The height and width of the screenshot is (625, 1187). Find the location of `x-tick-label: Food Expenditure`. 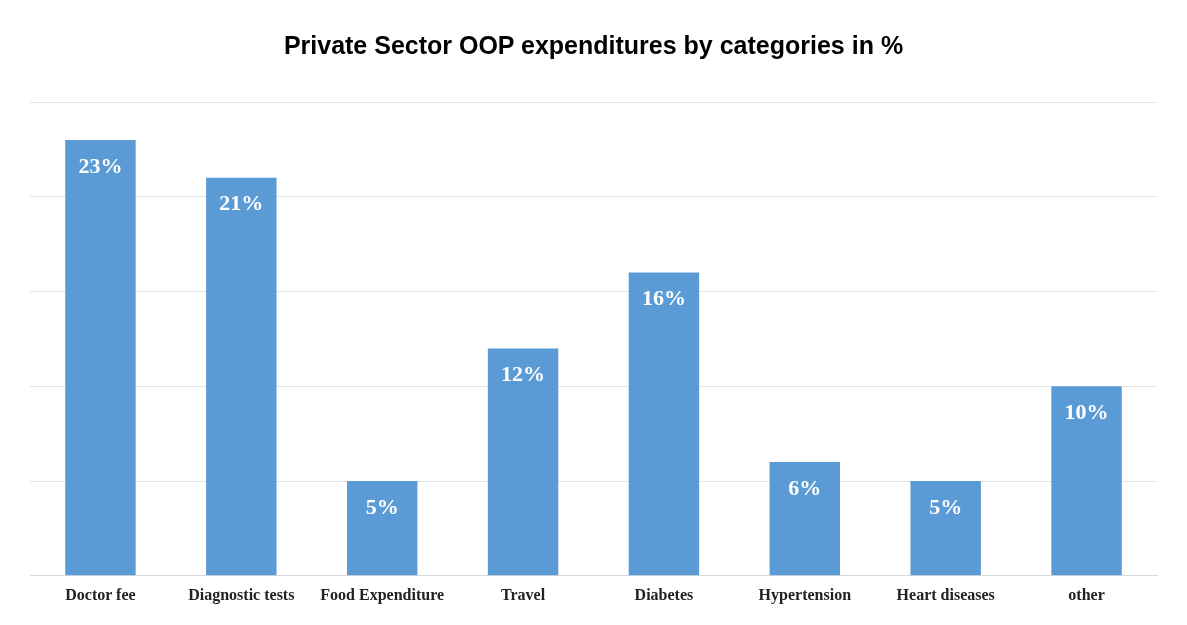

x-tick-label: Food Expenditure is located at coordinates (382, 594).